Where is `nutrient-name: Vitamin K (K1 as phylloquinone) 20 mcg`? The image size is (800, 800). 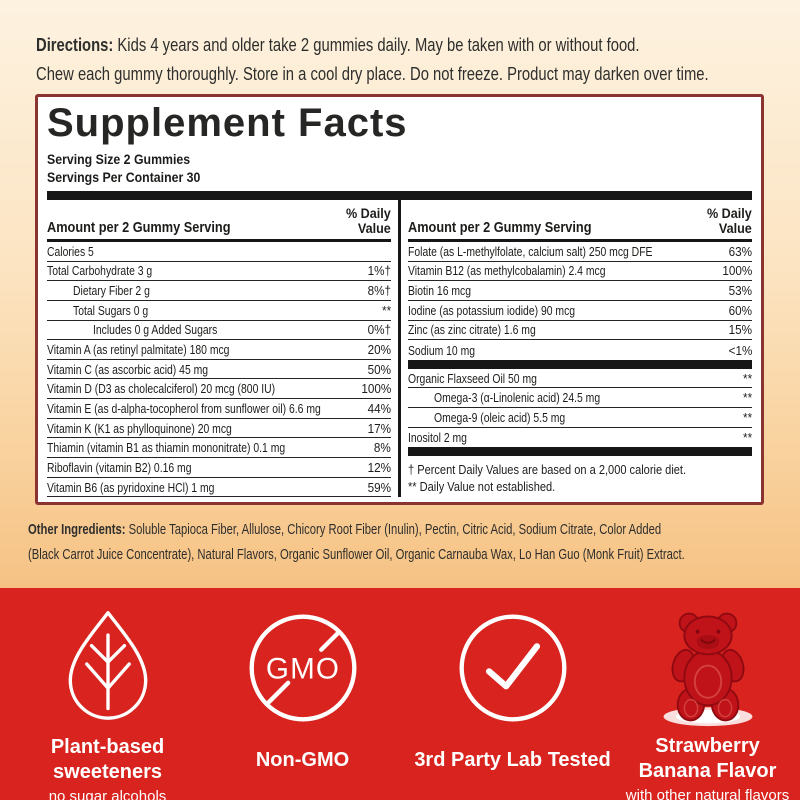
nutrient-name: Vitamin K (K1 as phylloquinone) 20 mcg is located at coordinates (139, 428).